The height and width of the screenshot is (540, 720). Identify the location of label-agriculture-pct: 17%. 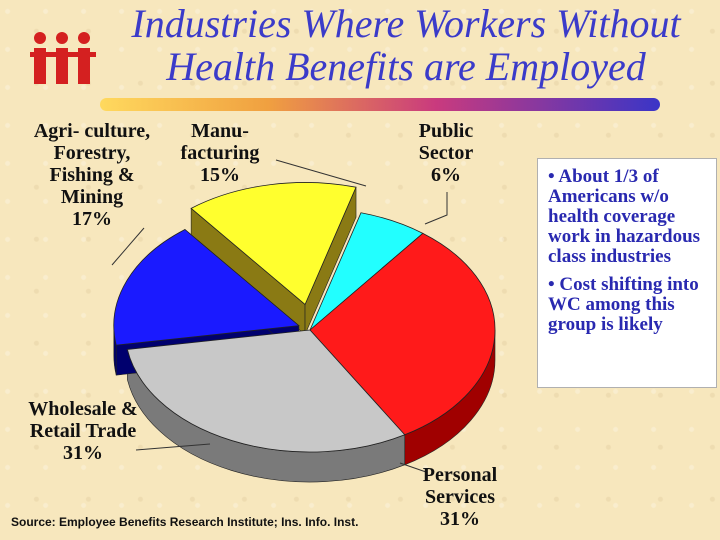
(92, 219).